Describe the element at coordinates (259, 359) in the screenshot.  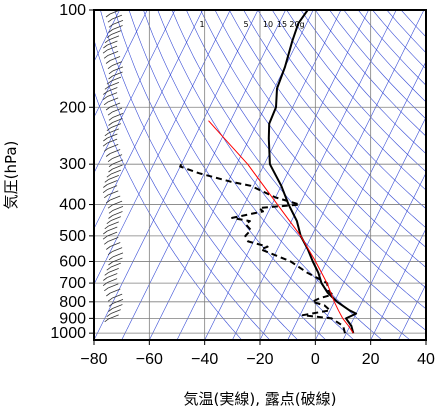
I see `x-tick-label: −20` at that location.